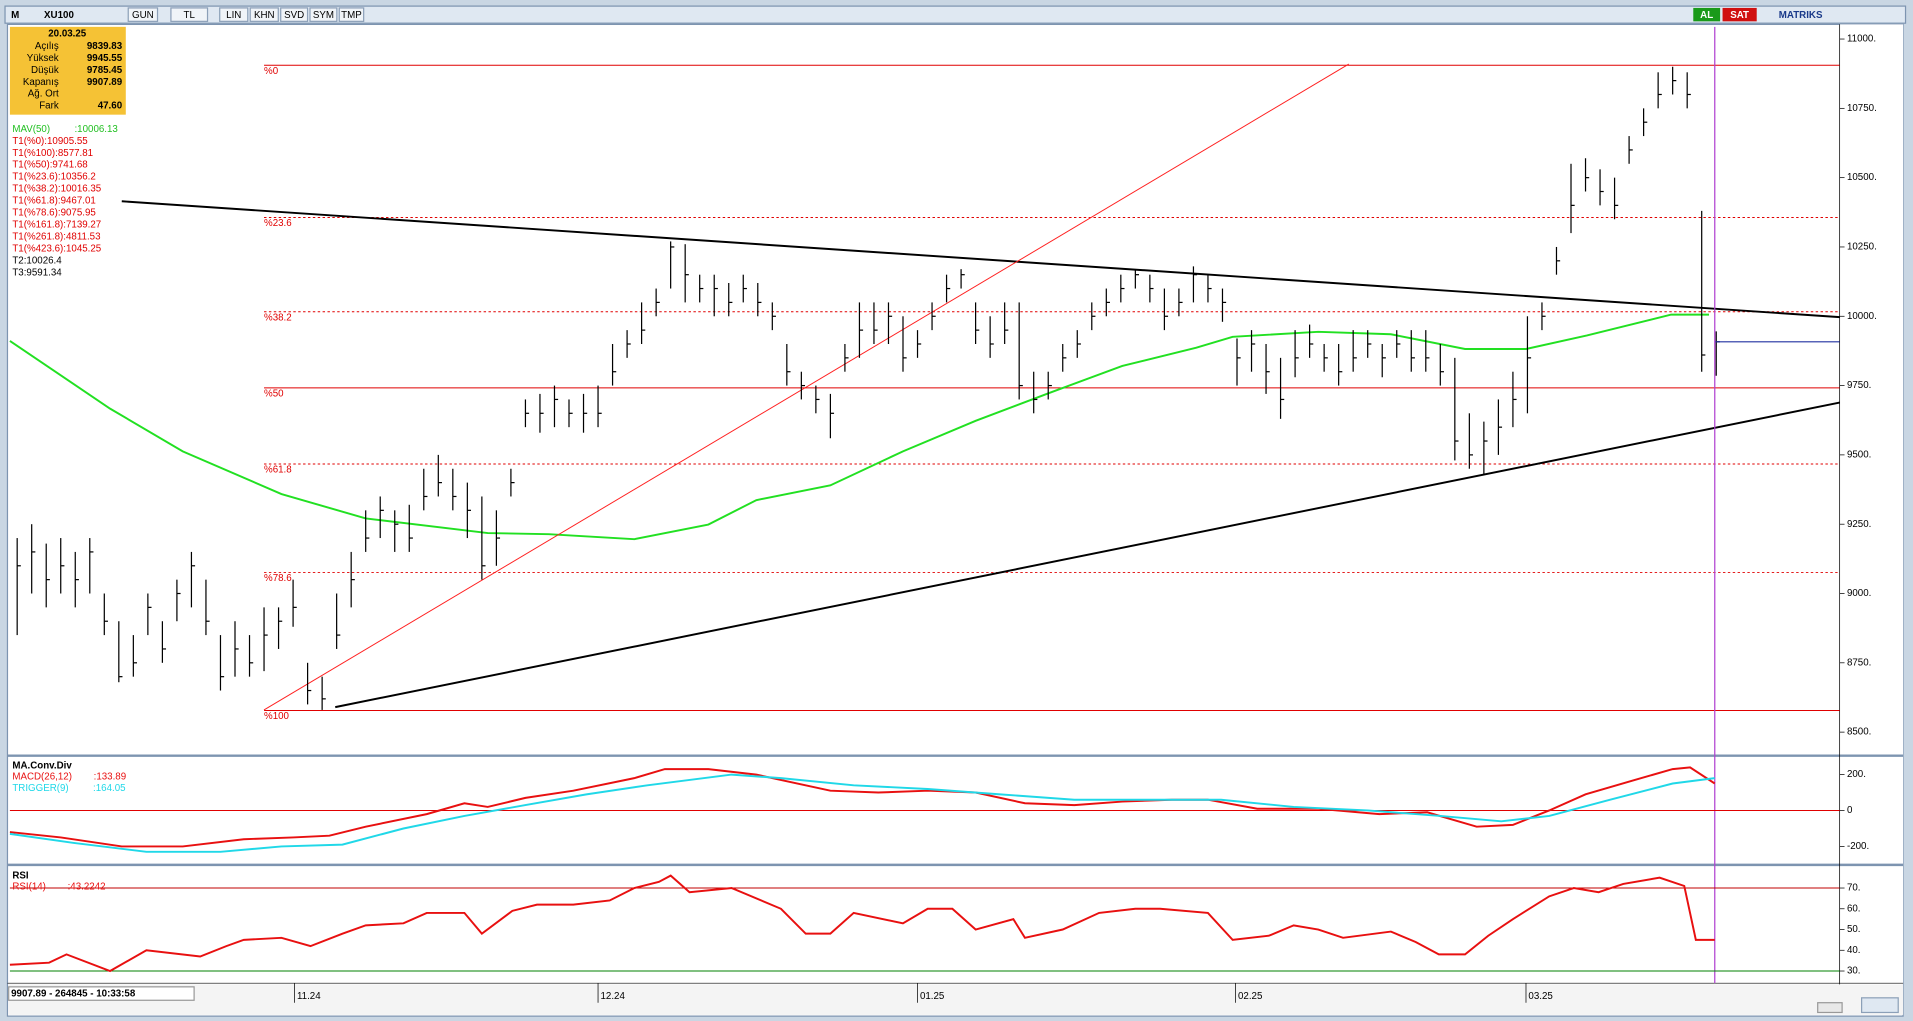 The width and height of the screenshot is (1913, 1021). Describe the element at coordinates (49, 165) in the screenshot. I see `legend-entry: T1(%50):9741.68` at that location.